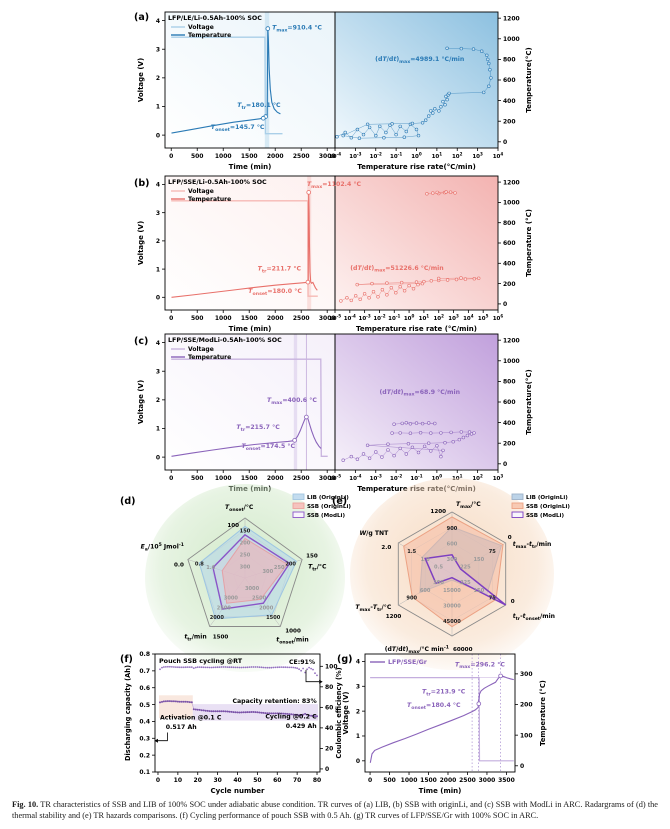  I want to click on y-tick-label: 400, so click(509, 423).